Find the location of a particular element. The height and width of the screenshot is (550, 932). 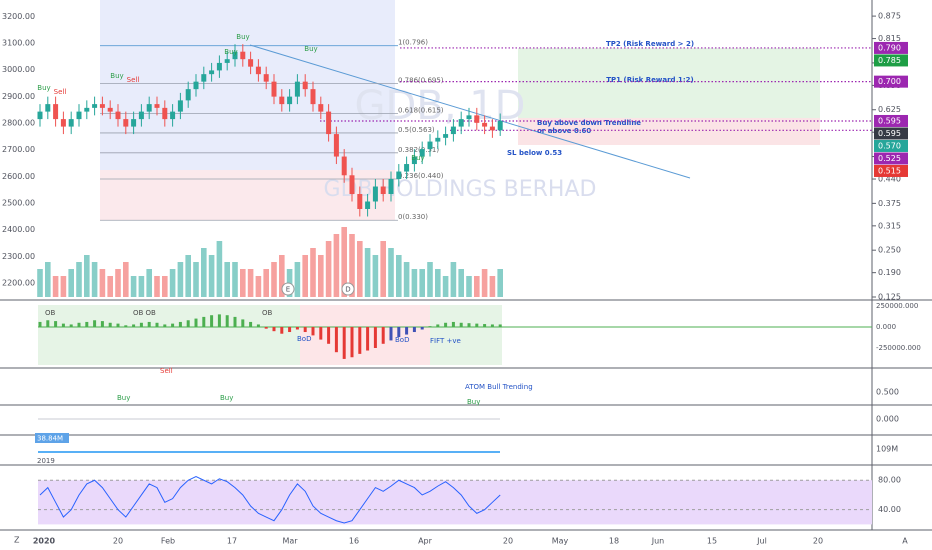

atom-label: Buy is located at coordinates (473, 402).